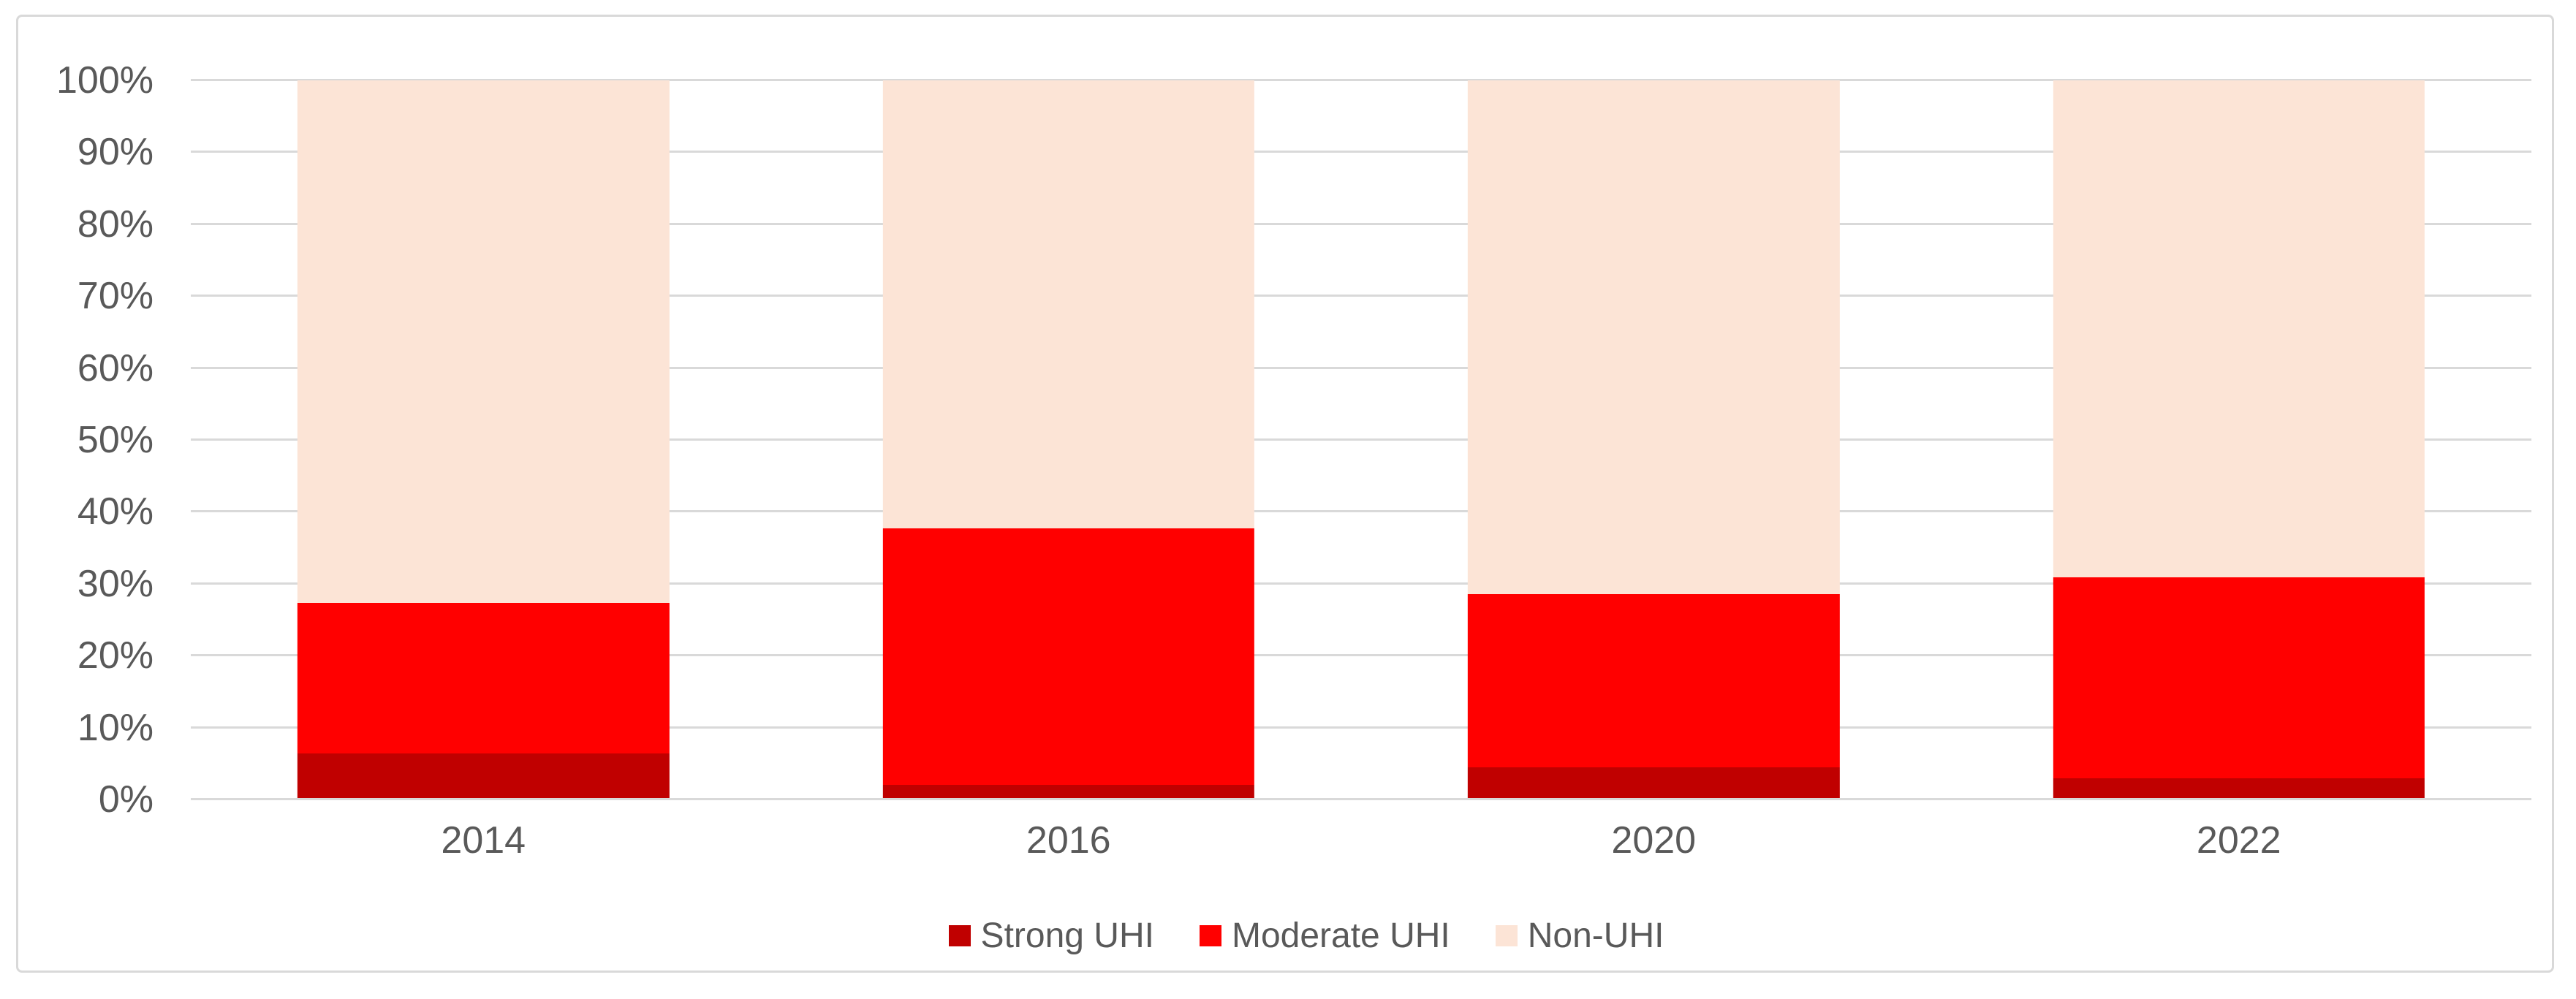 The height and width of the screenshot is (999, 2576). Describe the element at coordinates (2238, 840) in the screenshot. I see `x-tick-label-2022: 2022` at that location.